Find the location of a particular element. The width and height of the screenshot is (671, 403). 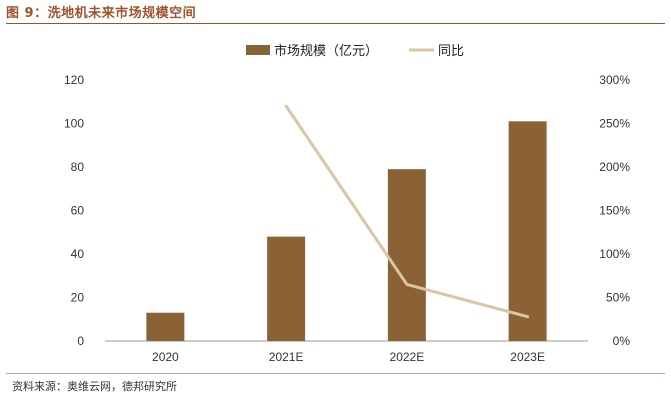

y-right-tick-label: 300% is located at coordinates (614, 80).